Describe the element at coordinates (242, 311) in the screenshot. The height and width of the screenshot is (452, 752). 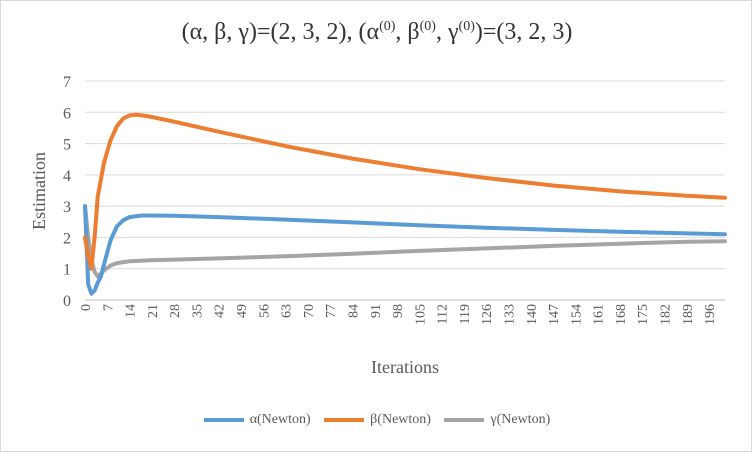
I see `x-tick-label: 49` at that location.